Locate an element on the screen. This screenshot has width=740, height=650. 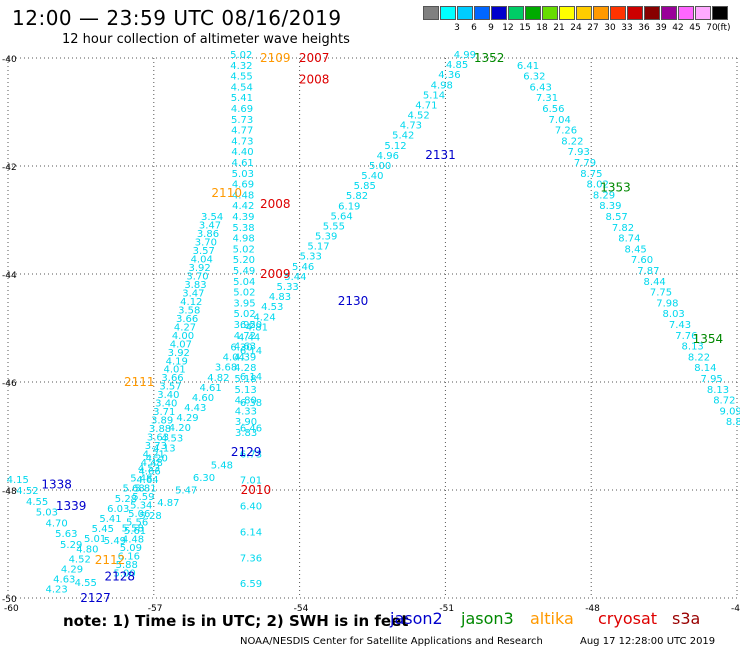
swh-value: 7.60 is located at coordinates (642, 260).